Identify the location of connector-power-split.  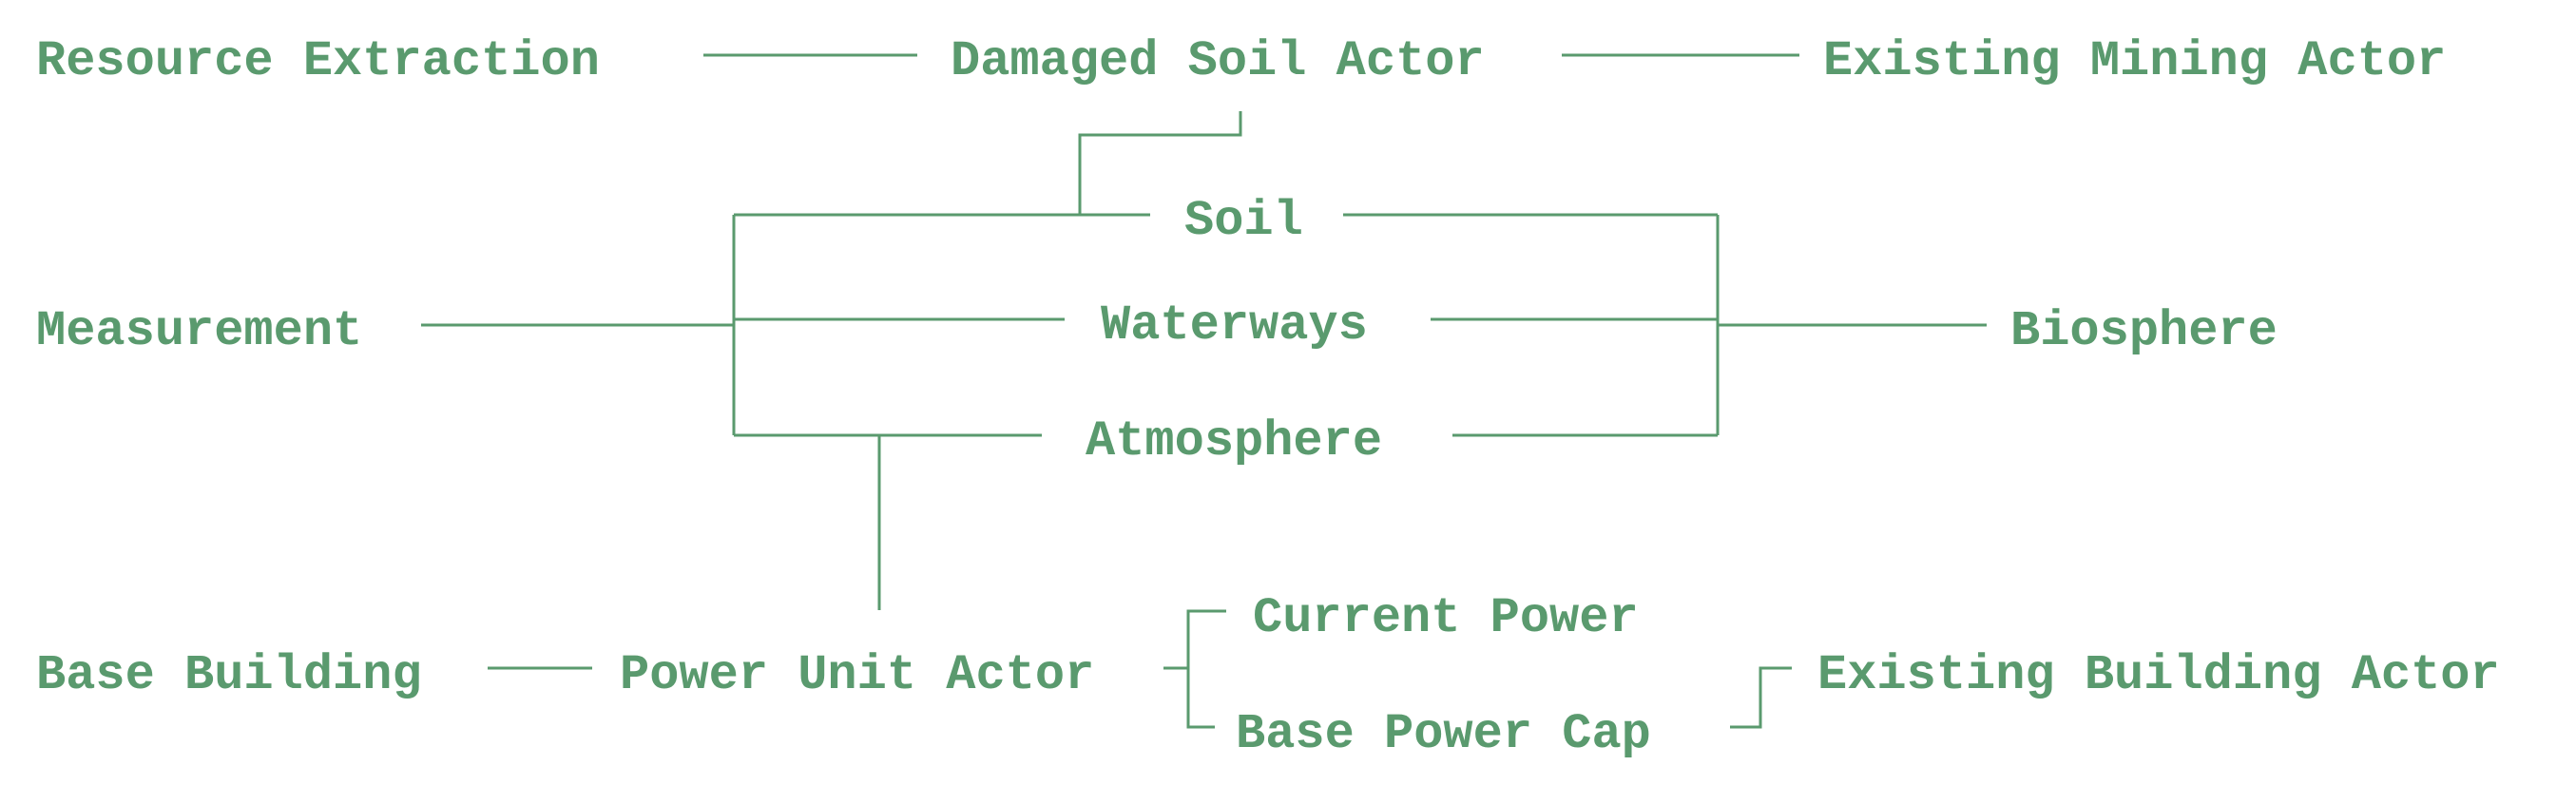
(1194, 669).